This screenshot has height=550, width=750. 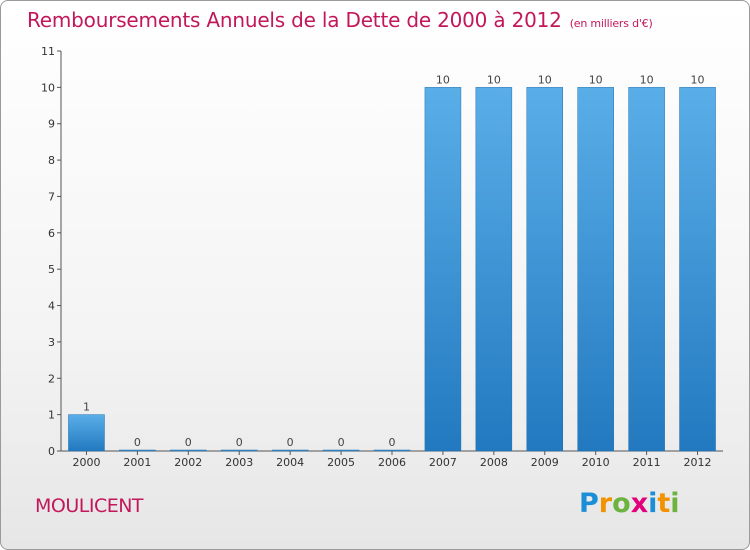 I want to click on y-tick-label: 6, so click(x=51, y=233).